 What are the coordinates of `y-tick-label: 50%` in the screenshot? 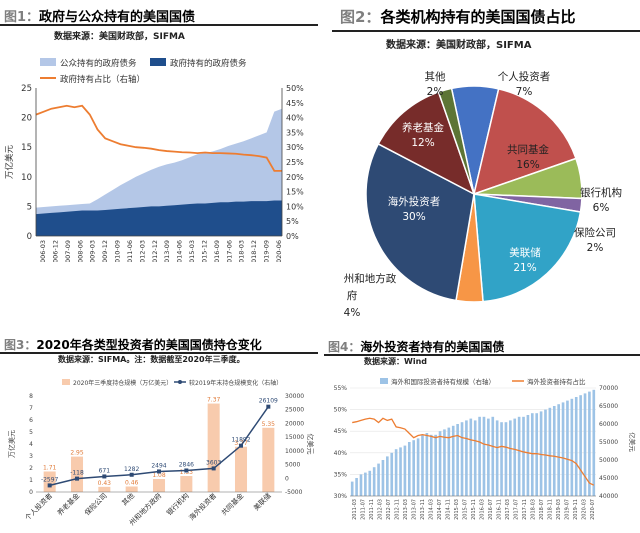 It's located at (341, 410).